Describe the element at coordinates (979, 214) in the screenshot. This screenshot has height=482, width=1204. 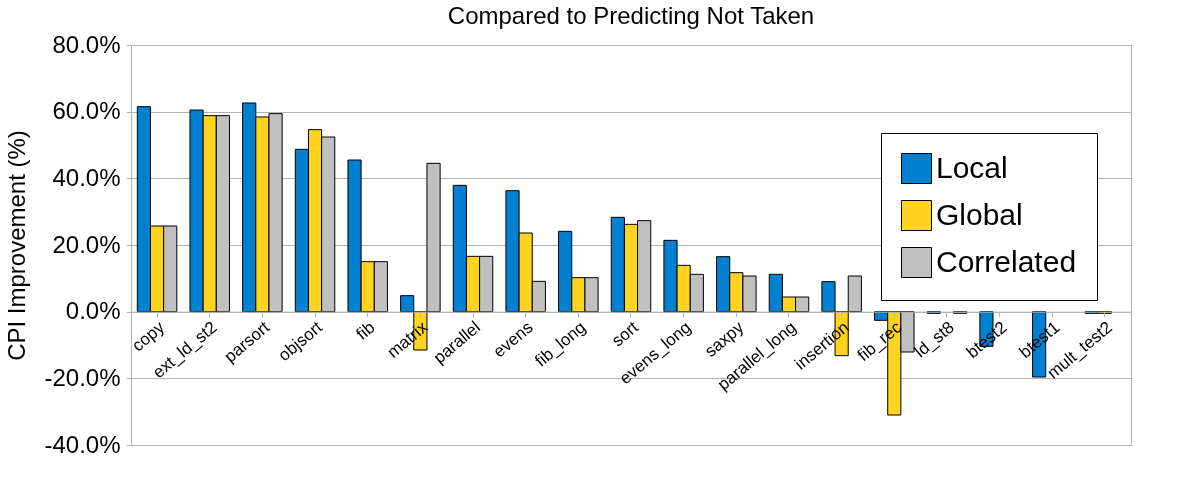
I see `legend-label: Global` at that location.